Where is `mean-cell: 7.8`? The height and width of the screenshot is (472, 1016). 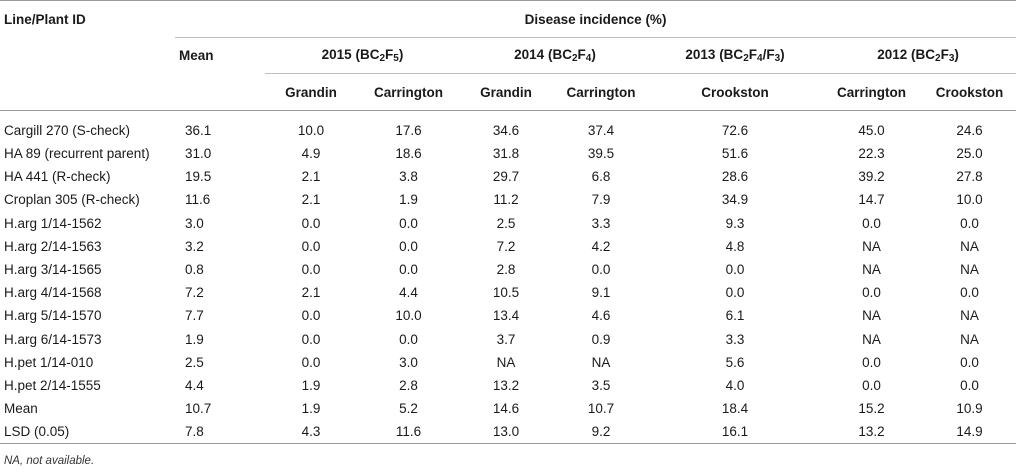 mean-cell: 7.8 is located at coordinates (194, 432).